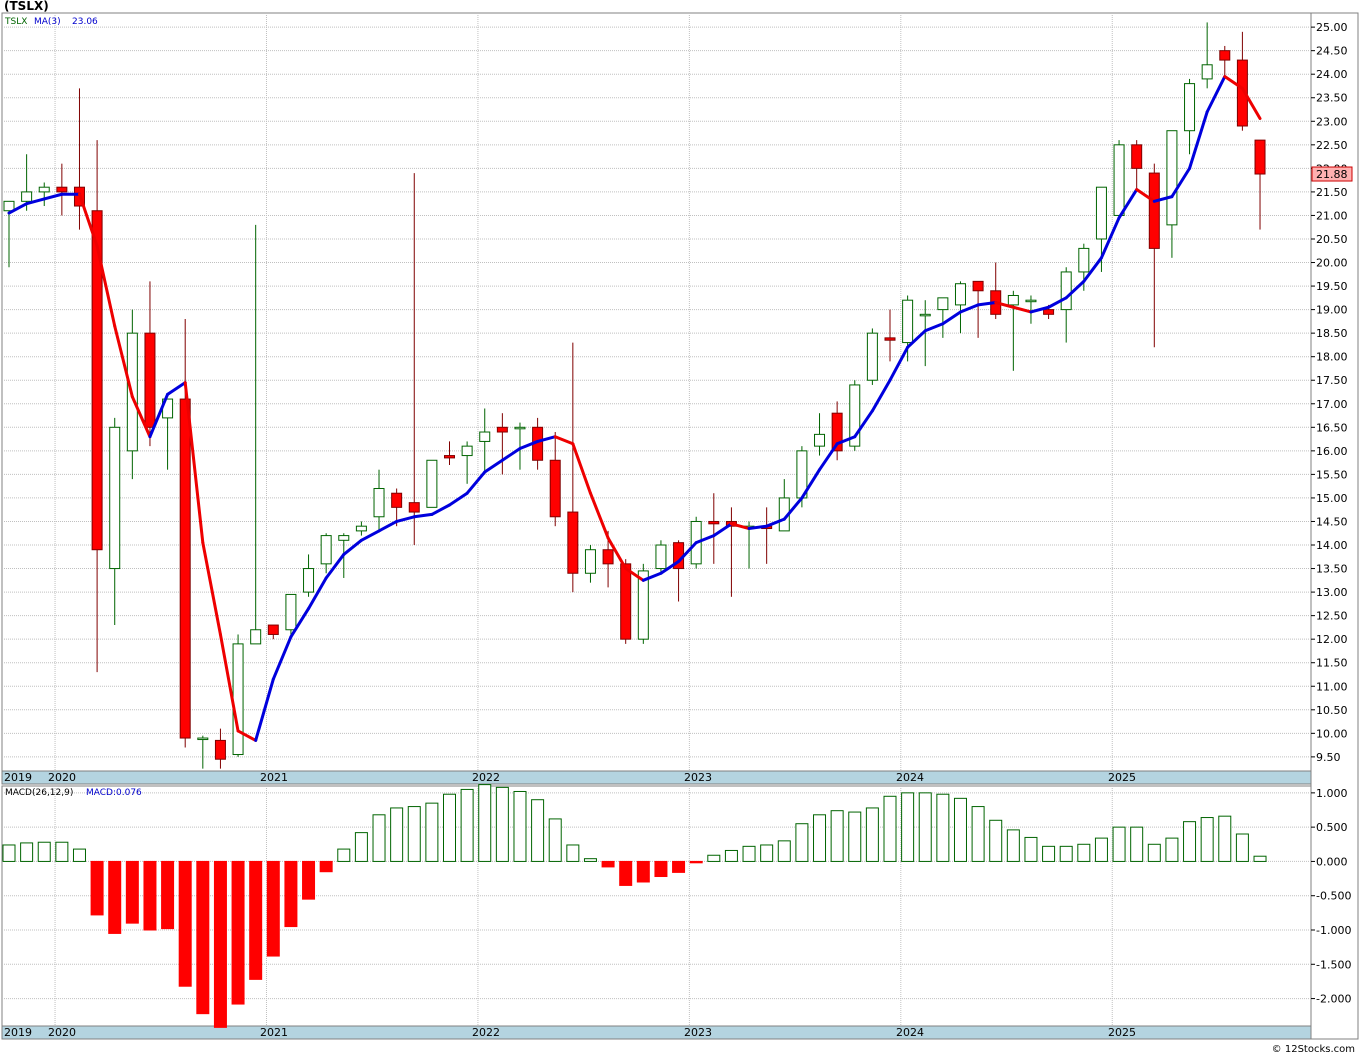 Image resolution: width=1360 pixels, height=1056 pixels. I want to click on price-y-tick-label: 20.50, so click(1332, 239).